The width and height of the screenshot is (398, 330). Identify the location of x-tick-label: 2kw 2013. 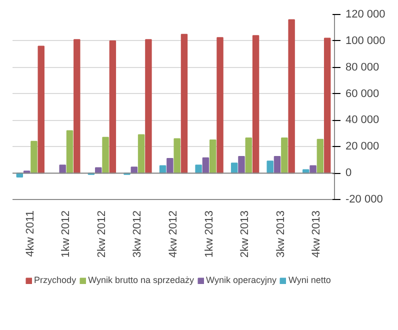
(245, 234).